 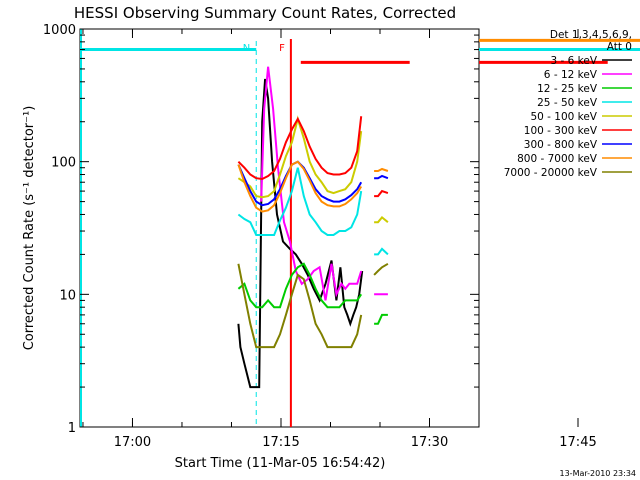 What do you see at coordinates (280, 463) in the screenshot?
I see `x-axis-label: Start Time (11-Mar-05 16:54:42)` at bounding box center [280, 463].